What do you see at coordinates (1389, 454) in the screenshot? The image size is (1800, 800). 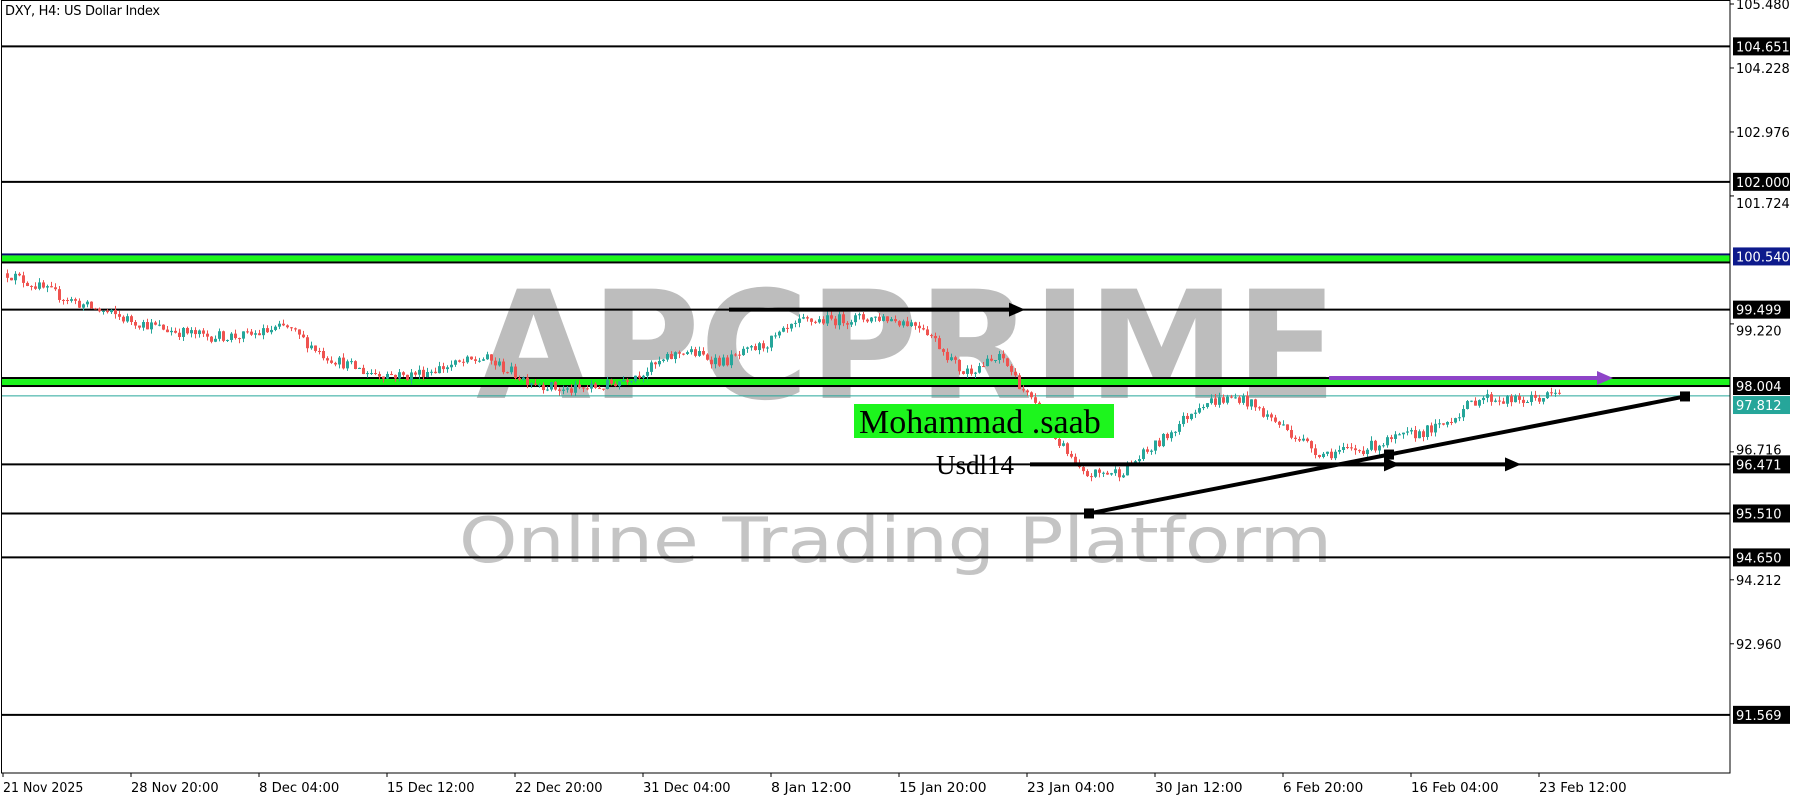 I see `trendline-handle` at bounding box center [1389, 454].